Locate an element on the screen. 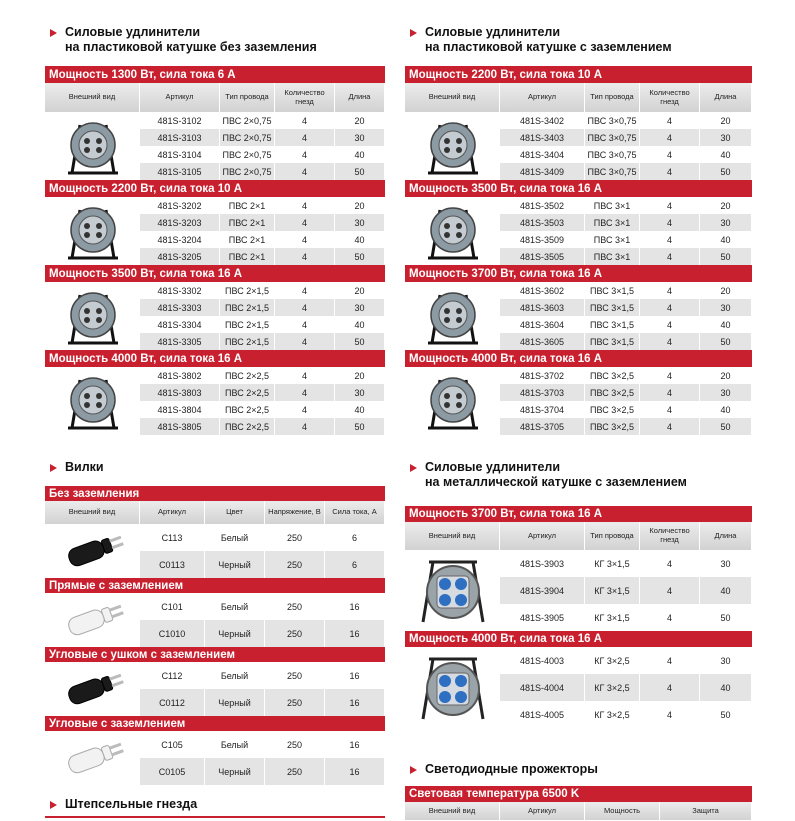 This screenshot has height=821, width=795. table-cell: 481S-3105 is located at coordinates (180, 171).